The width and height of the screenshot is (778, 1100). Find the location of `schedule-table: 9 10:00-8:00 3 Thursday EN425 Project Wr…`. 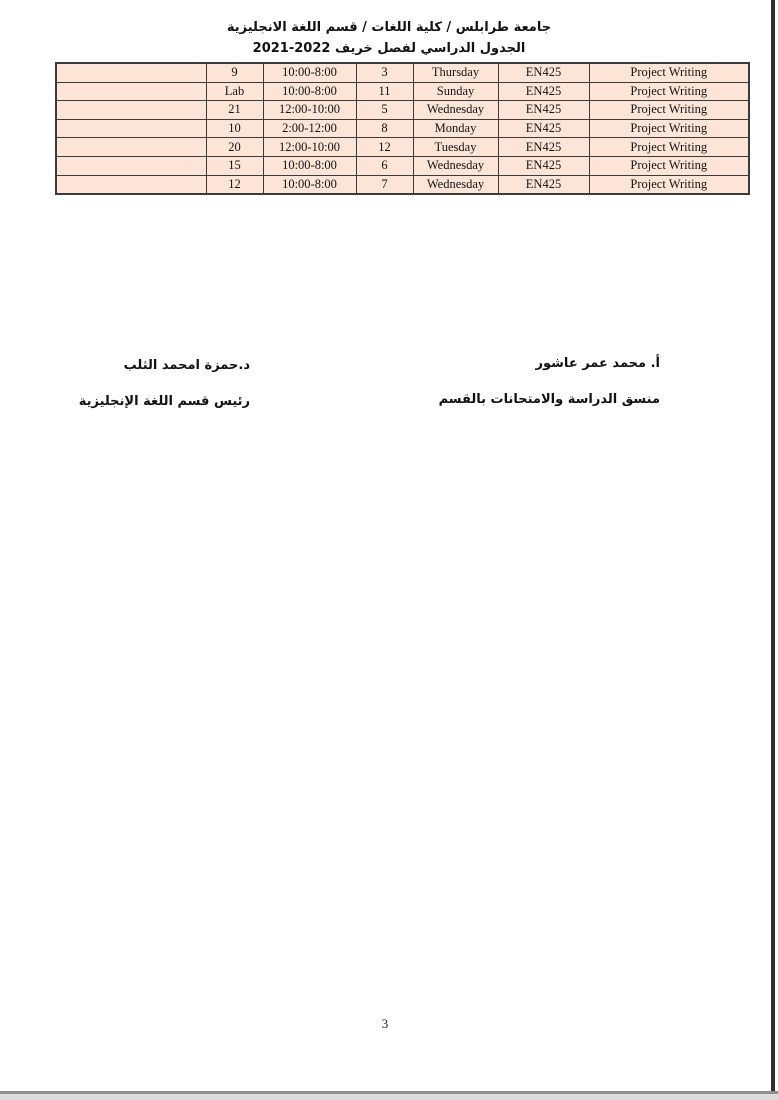

schedule-table: 9 10:00-8:00 3 Thursday EN425 Project Wr… is located at coordinates (402, 129).